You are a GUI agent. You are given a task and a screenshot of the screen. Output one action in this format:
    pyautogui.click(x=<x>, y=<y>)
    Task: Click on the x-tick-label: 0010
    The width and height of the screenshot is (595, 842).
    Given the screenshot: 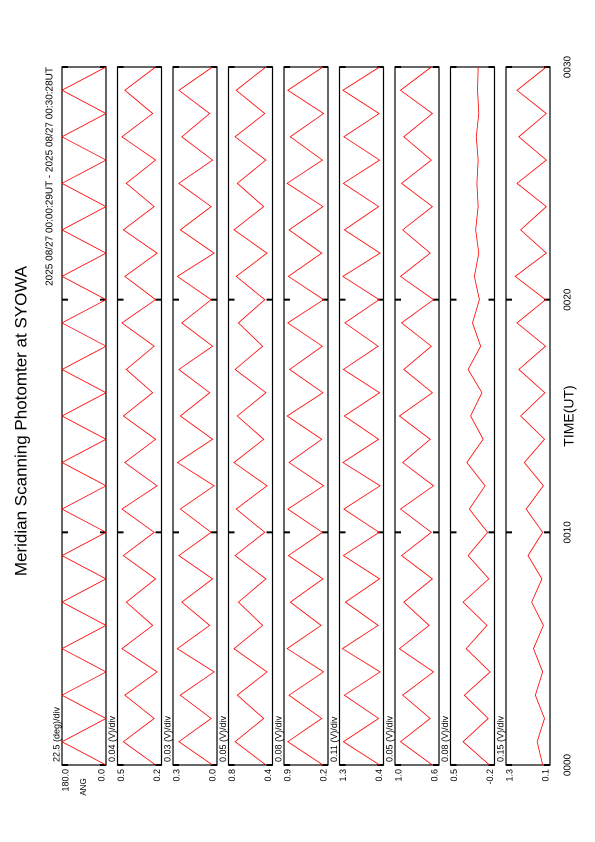 What is the action you would take?
    pyautogui.click(x=568, y=532)
    